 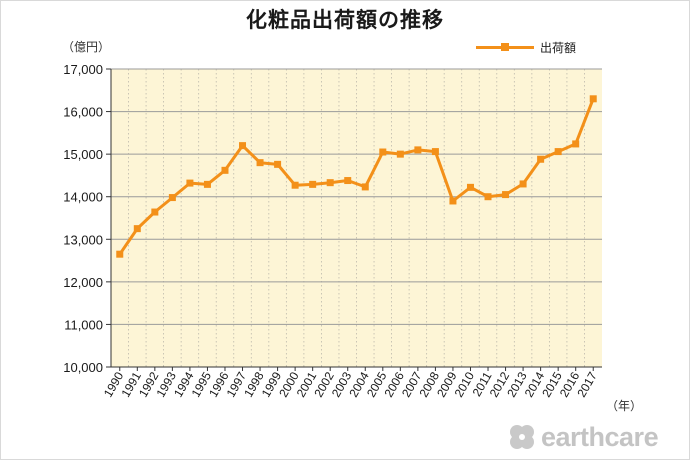 What do you see at coordinates (624, 406) in the screenshot?
I see `x-axis-unit-label: （年）` at bounding box center [624, 406].